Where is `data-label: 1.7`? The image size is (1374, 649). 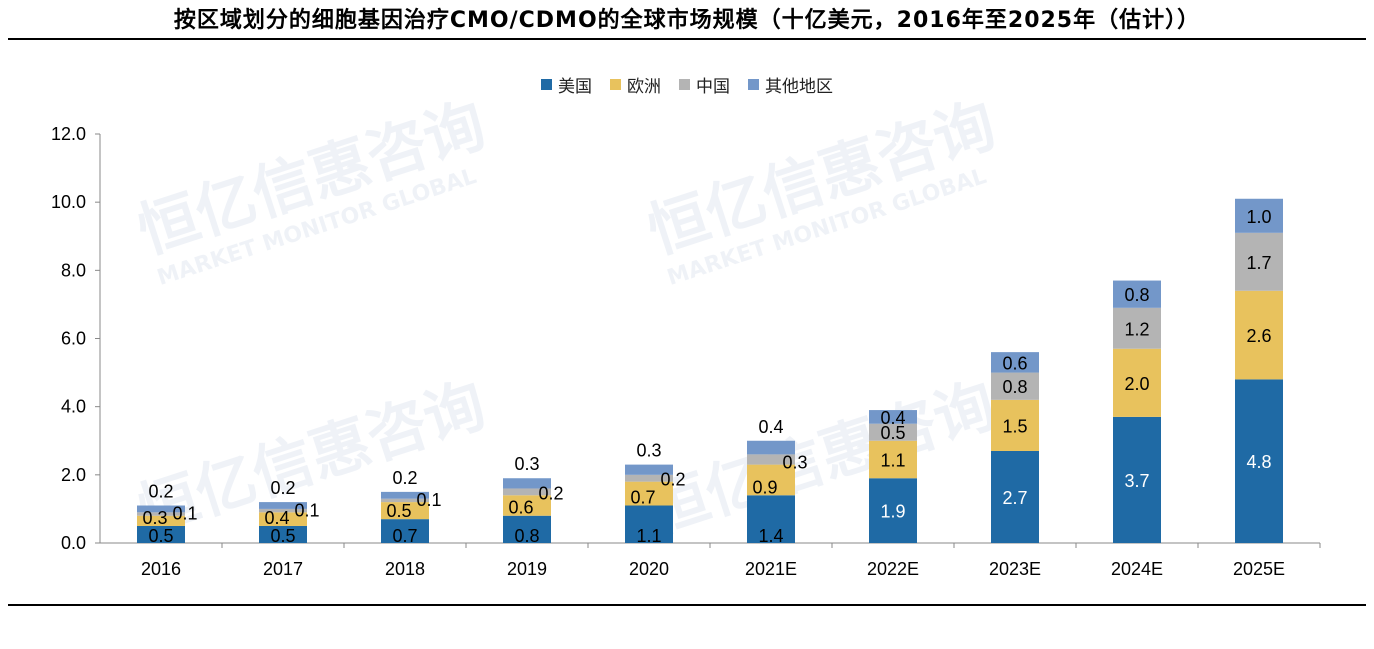 data-label: 1.7 is located at coordinates (1258, 263).